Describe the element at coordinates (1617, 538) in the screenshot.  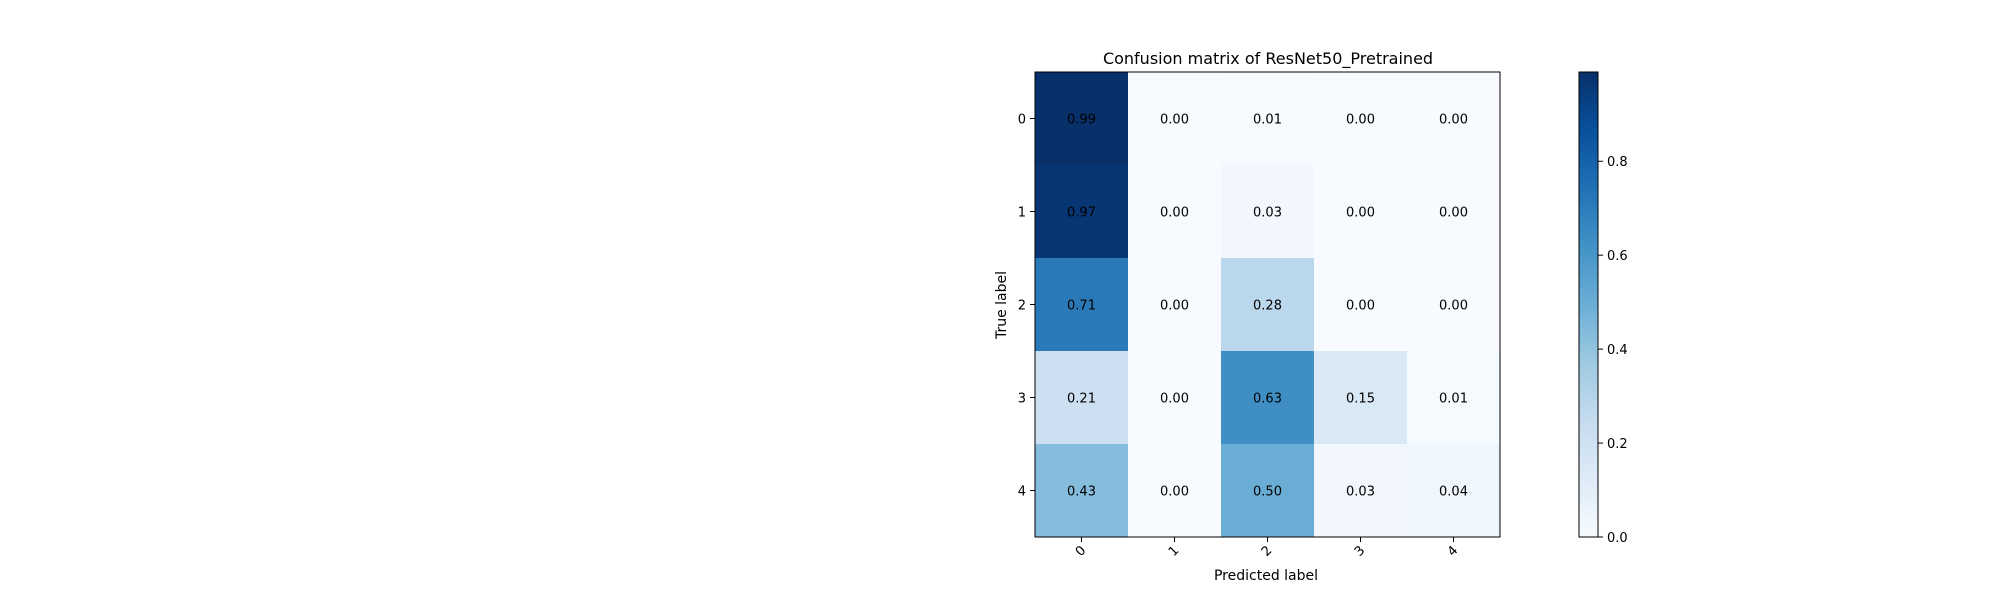
I see `colorbar-tick-label-0: 0.0` at that location.